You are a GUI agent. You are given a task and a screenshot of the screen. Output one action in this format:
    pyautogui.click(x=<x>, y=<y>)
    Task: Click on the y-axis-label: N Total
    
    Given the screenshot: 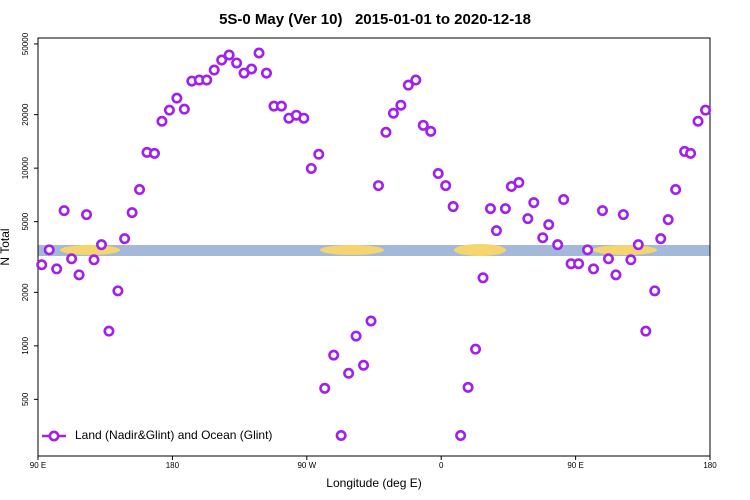 What is the action you would take?
    pyautogui.click(x=6, y=246)
    